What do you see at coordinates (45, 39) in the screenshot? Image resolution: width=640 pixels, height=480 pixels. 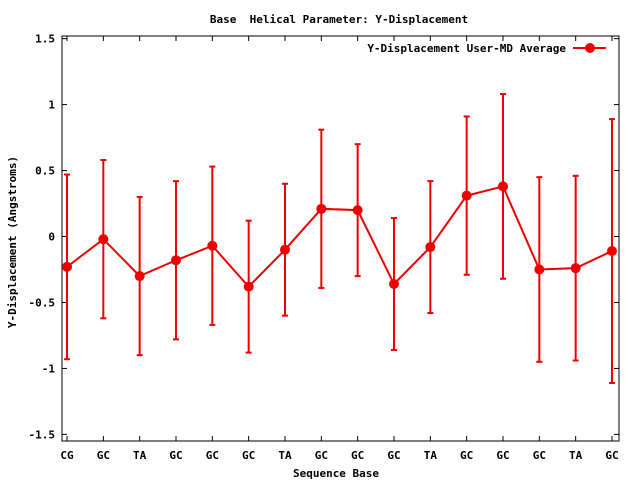 I see `y-tick-label: 1.5` at bounding box center [45, 39].